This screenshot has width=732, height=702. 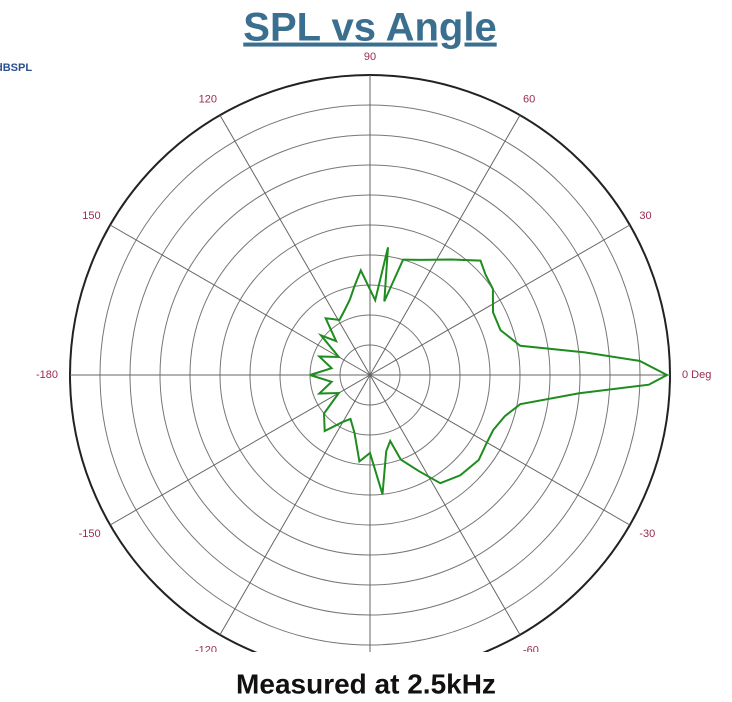 I want to click on angle-tick-label: 60, so click(x=529, y=100).